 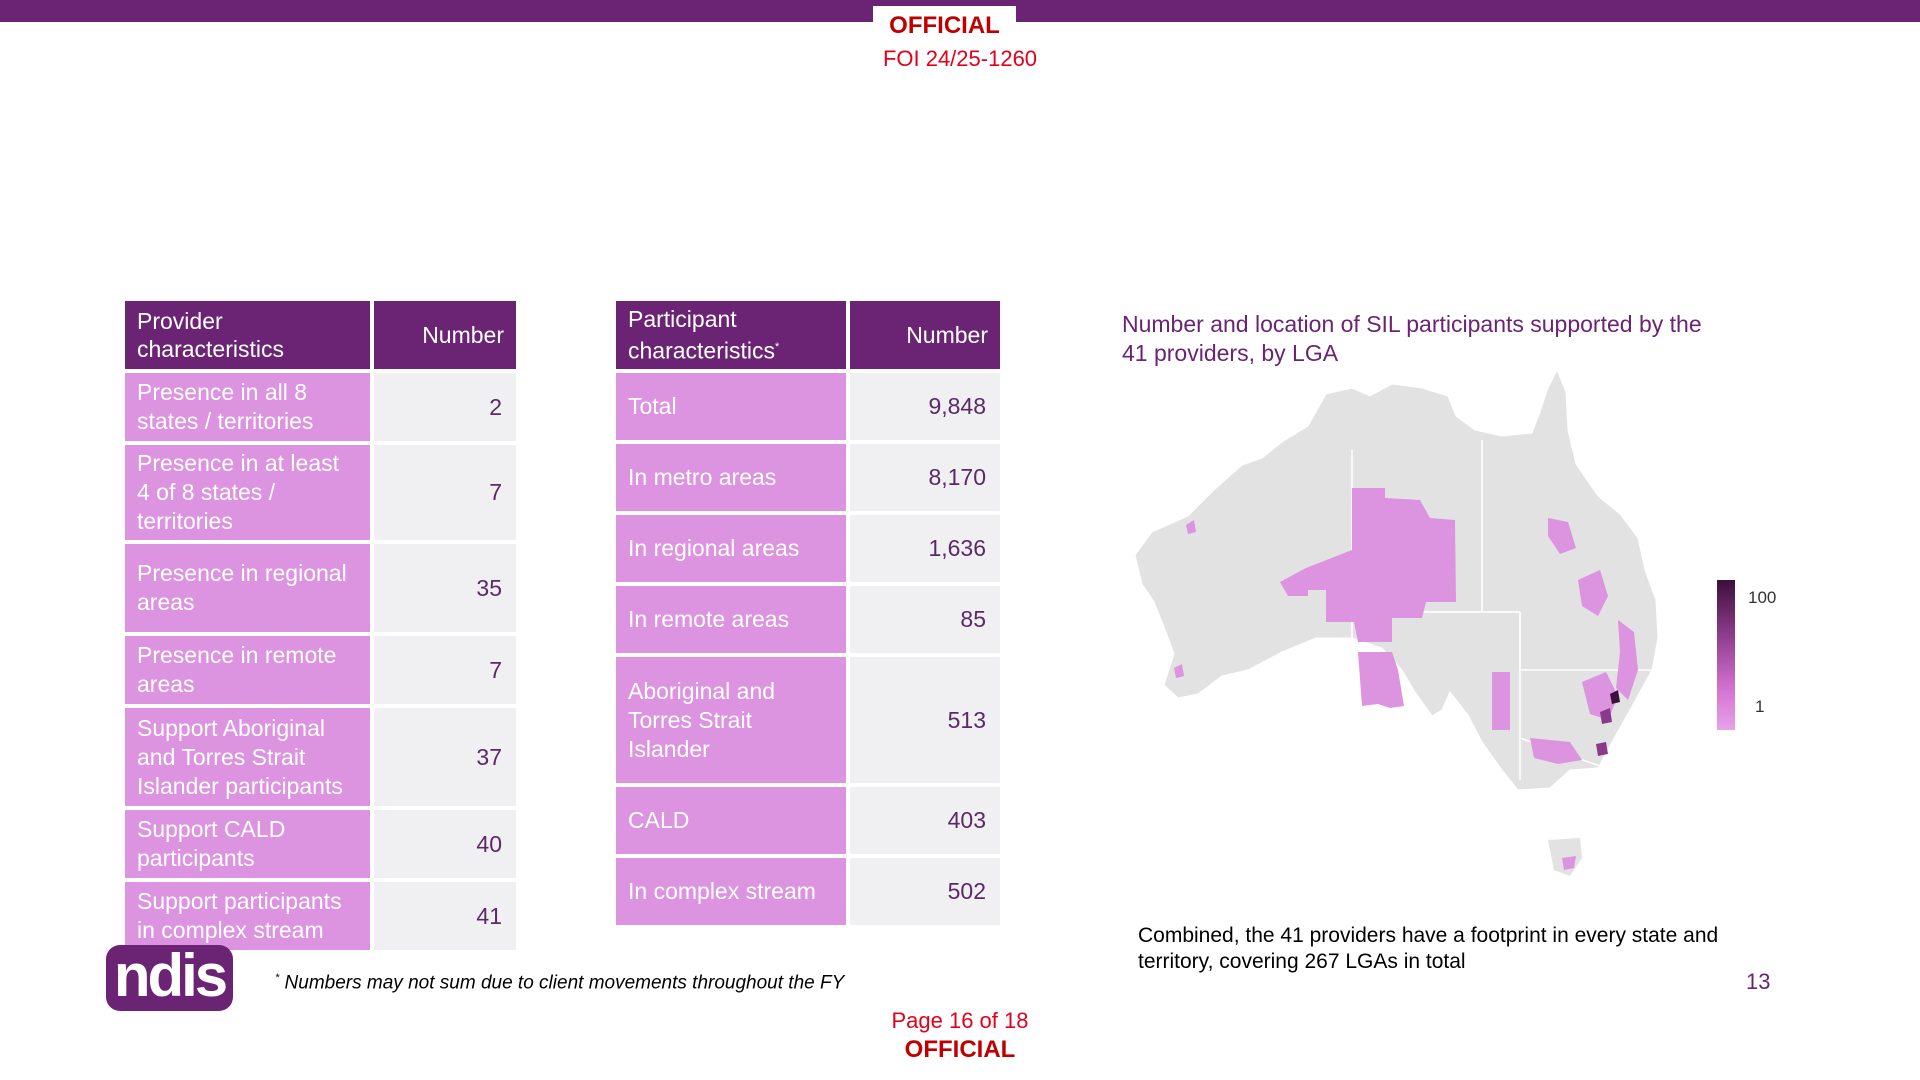 What do you see at coordinates (1368, 565) in the screenshot?
I see `lga-region-central` at bounding box center [1368, 565].